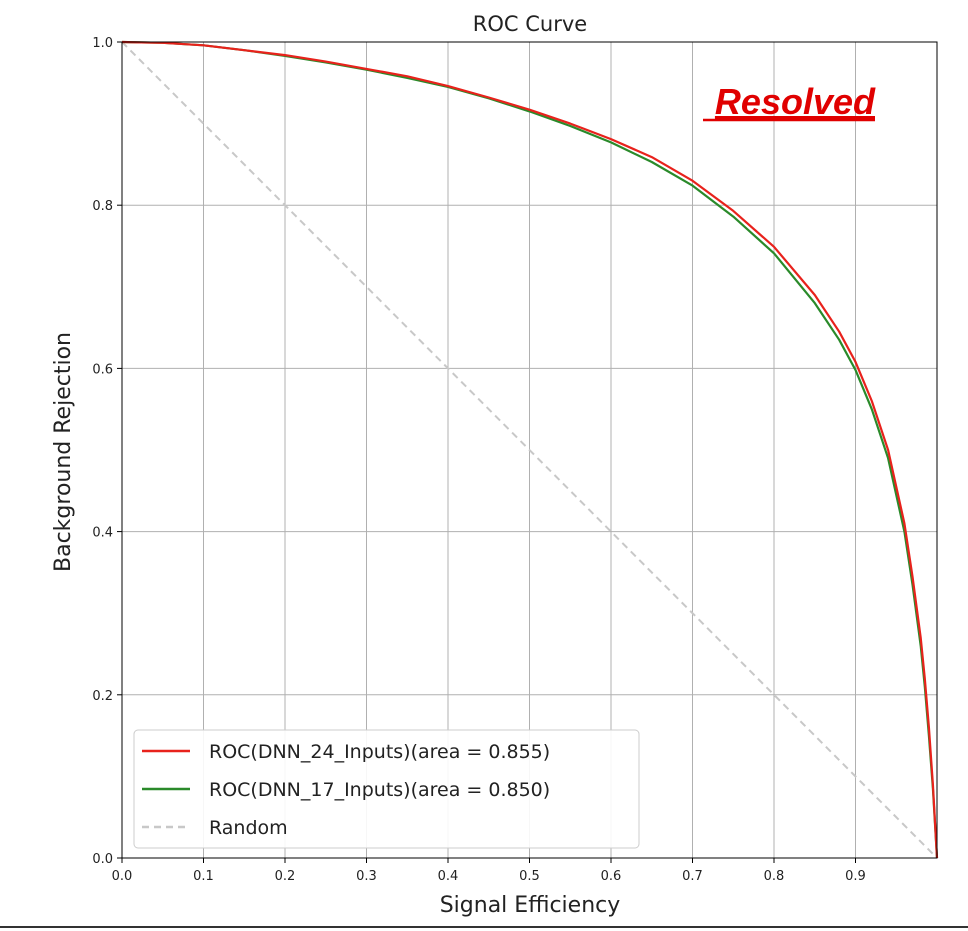 The height and width of the screenshot is (931, 968). What do you see at coordinates (855, 876) in the screenshot?
I see `x-tick-label: 0.9` at bounding box center [855, 876].